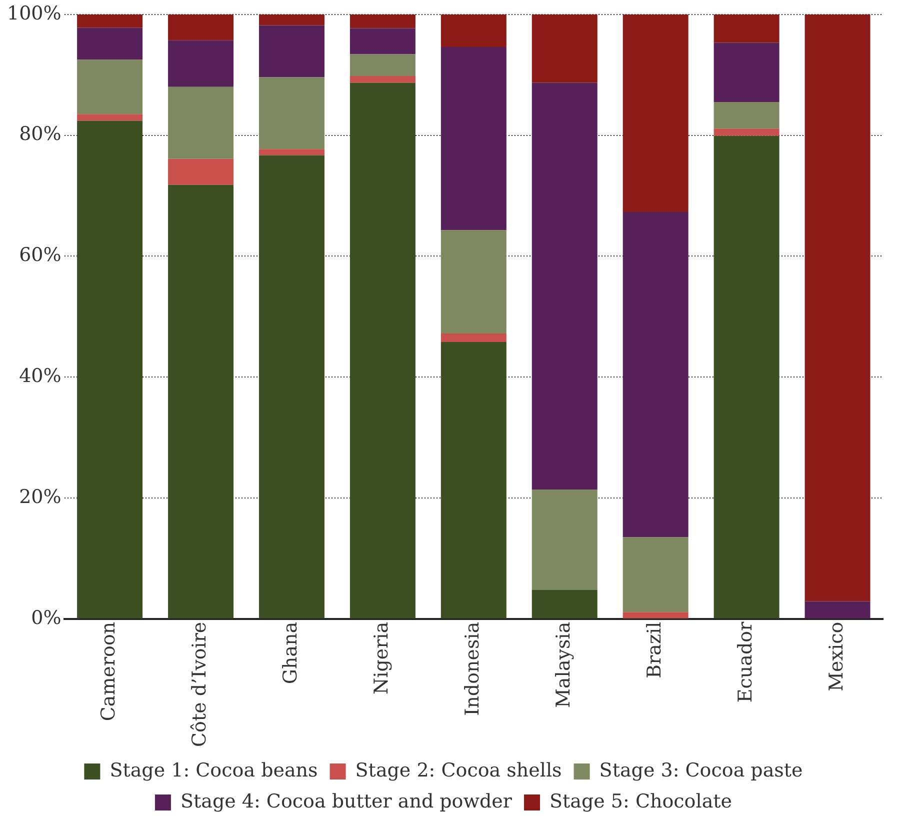 The height and width of the screenshot is (826, 903). Describe the element at coordinates (563, 665) in the screenshot. I see `x-tick-label: Malaysia` at that location.